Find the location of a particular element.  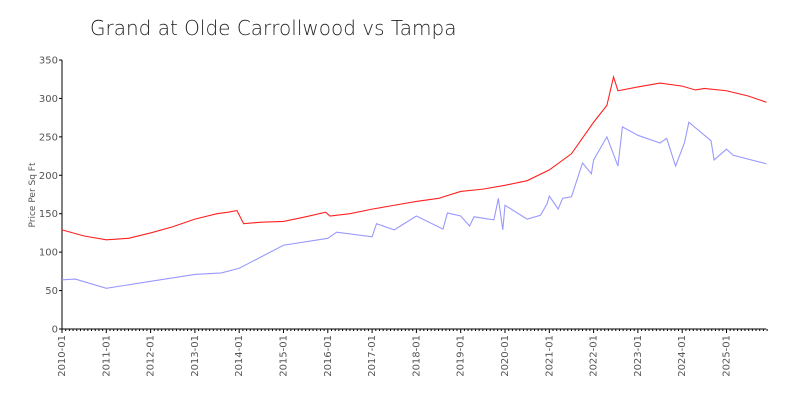

x-tick-label: 2020-01 is located at coordinates (505, 356).